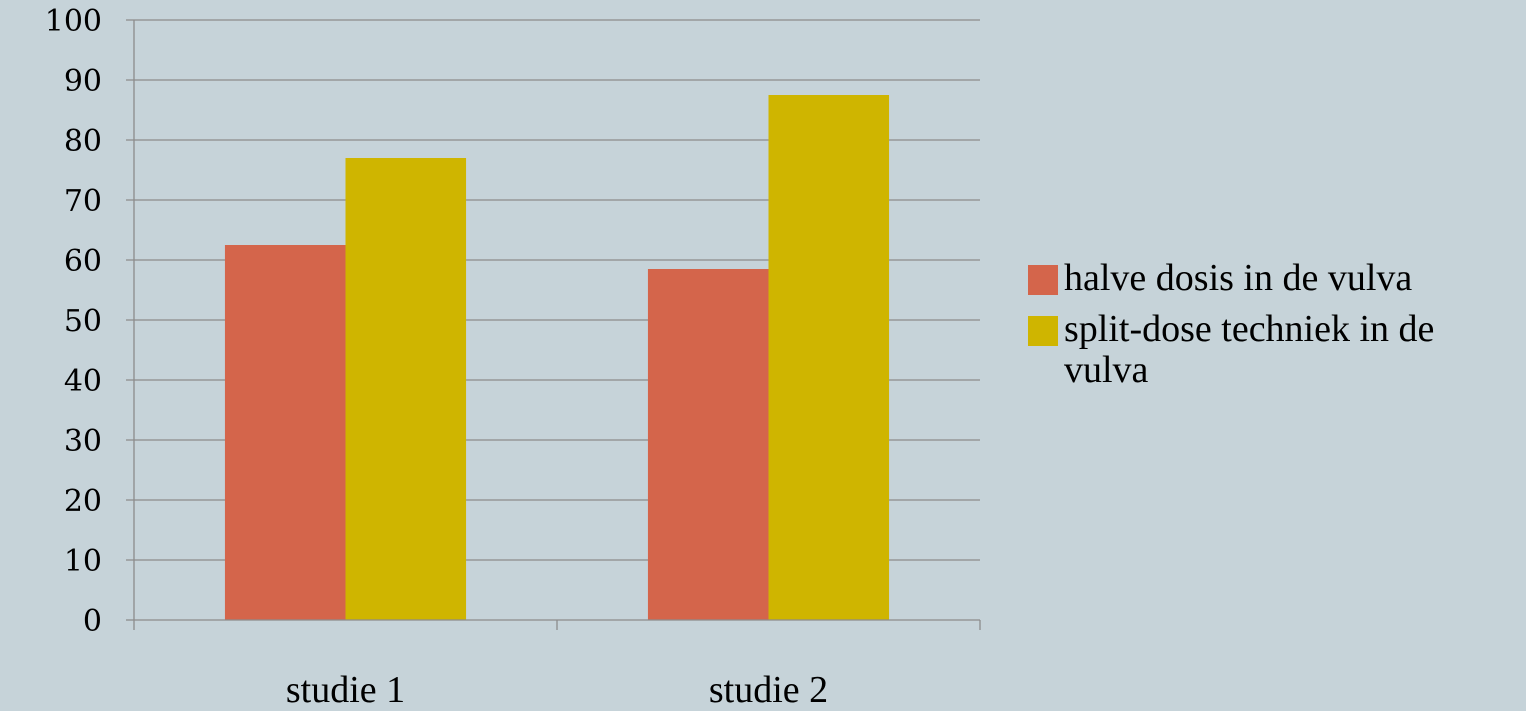  Describe the element at coordinates (83, 441) in the screenshot. I see `y-tick-label: 30` at that location.